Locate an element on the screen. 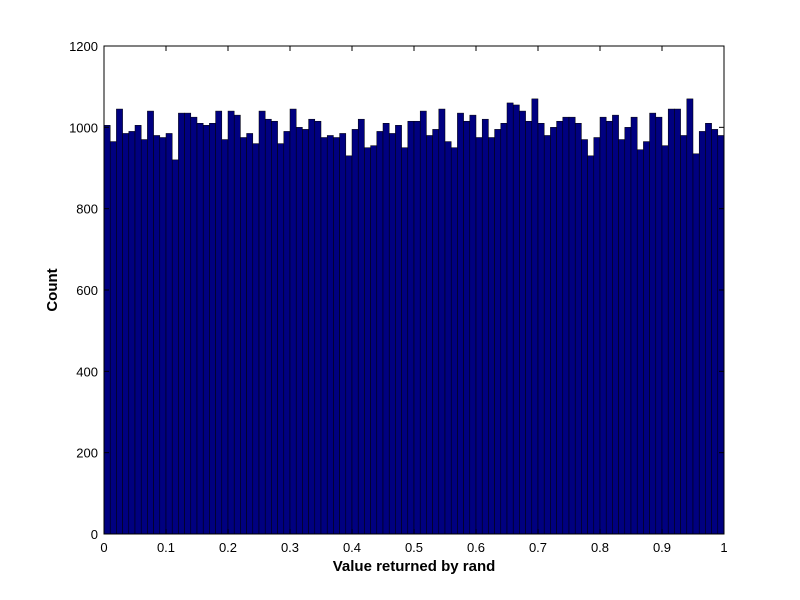 This screenshot has height=600, width=800. x-tick-label: 0 is located at coordinates (103, 547).